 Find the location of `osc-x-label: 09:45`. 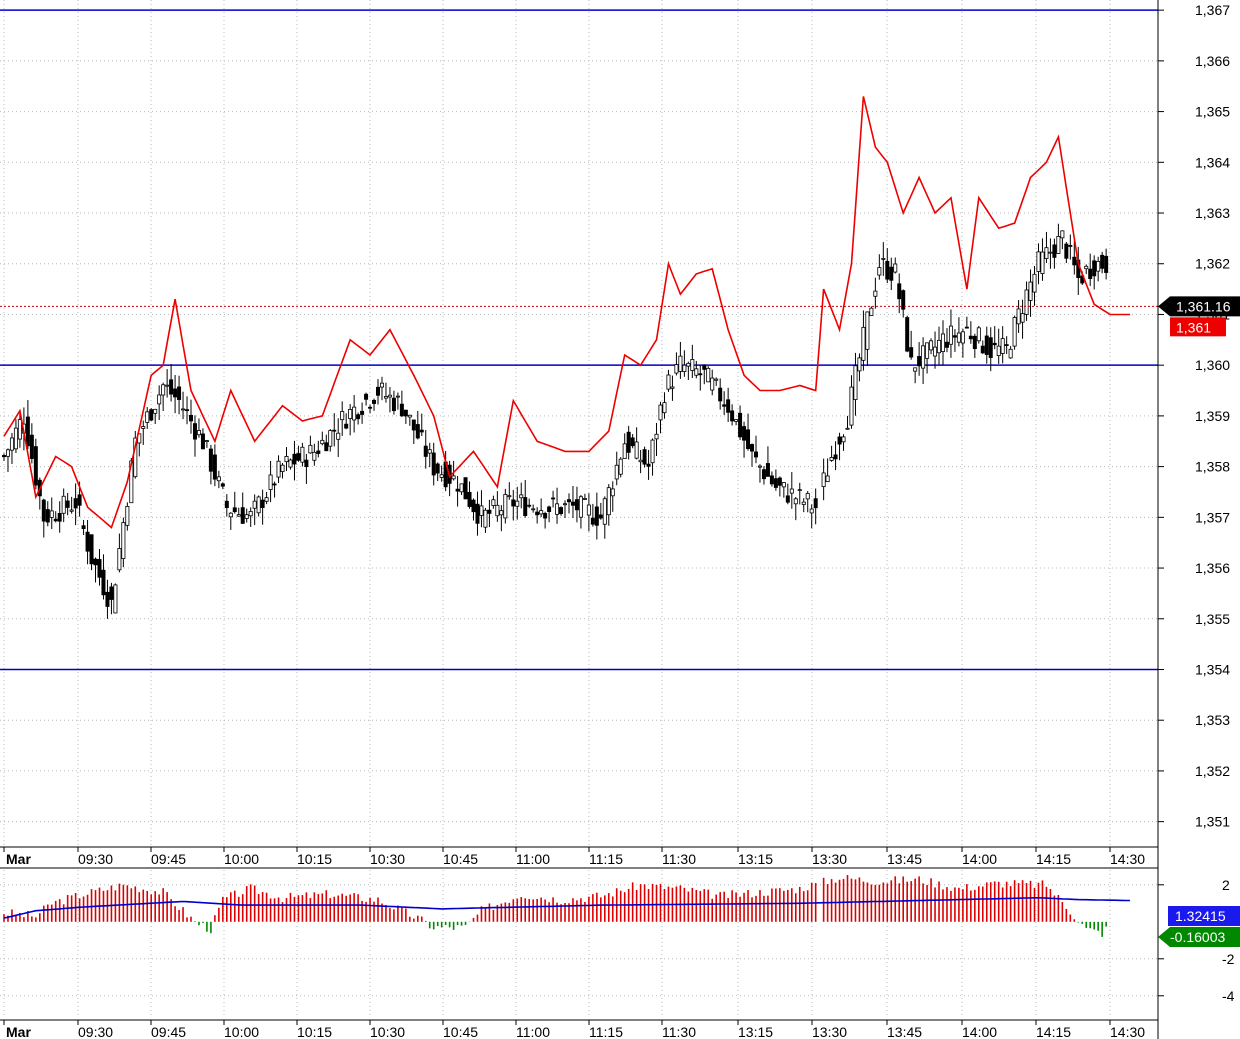

osc-x-label: 09:45 is located at coordinates (168, 1031).